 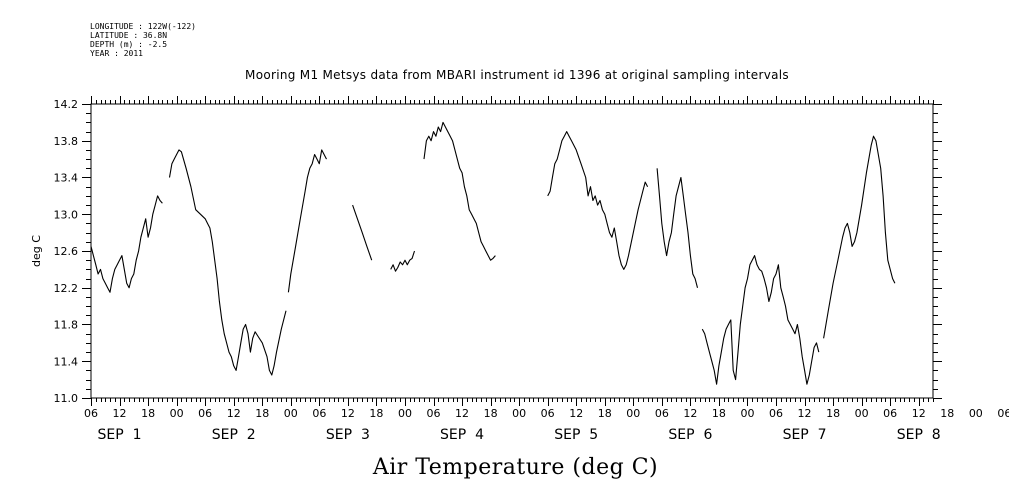 I want to click on y-tick-label: 13.0, so click(x=66, y=214).